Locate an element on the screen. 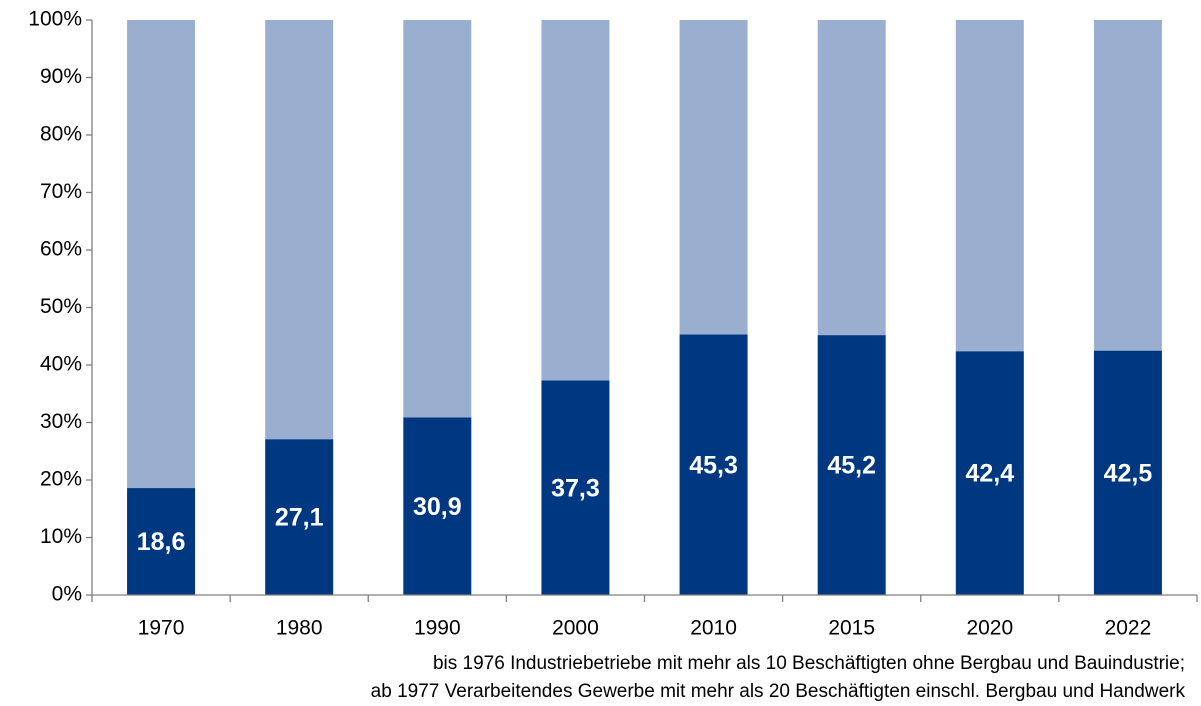  x-tick-label: 1970 is located at coordinates (161, 628).